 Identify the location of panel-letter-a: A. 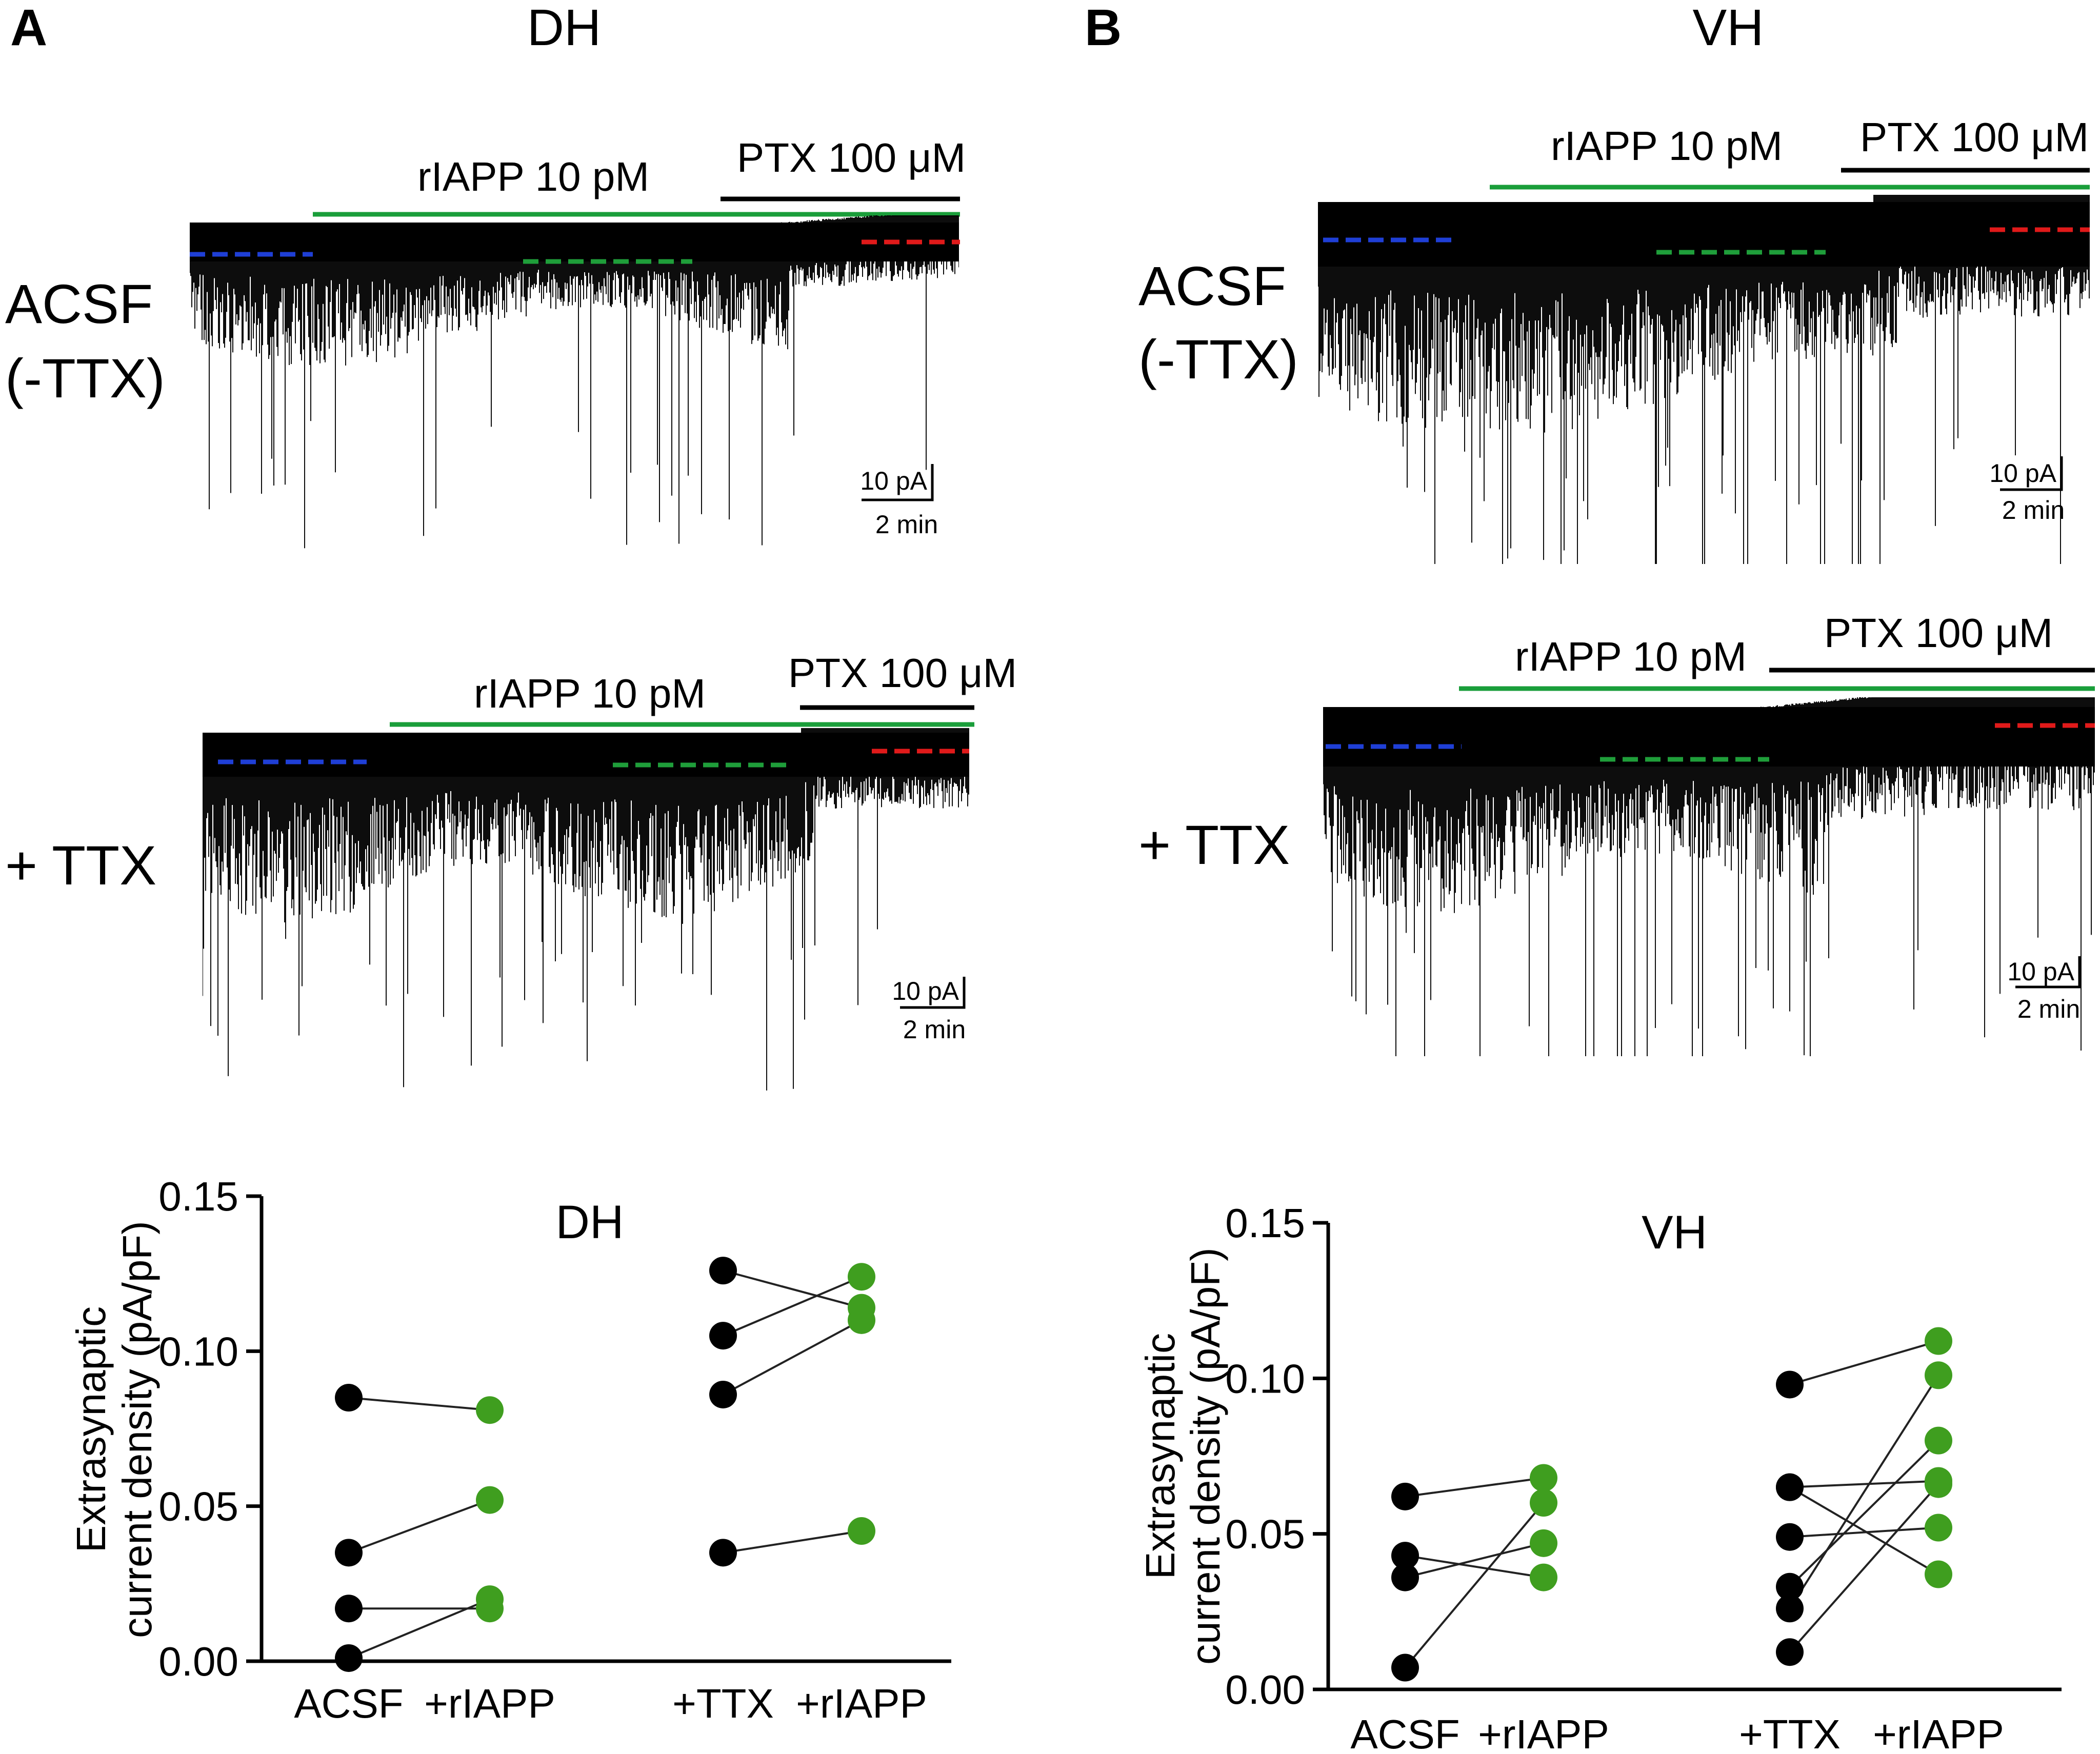
(28, 28).